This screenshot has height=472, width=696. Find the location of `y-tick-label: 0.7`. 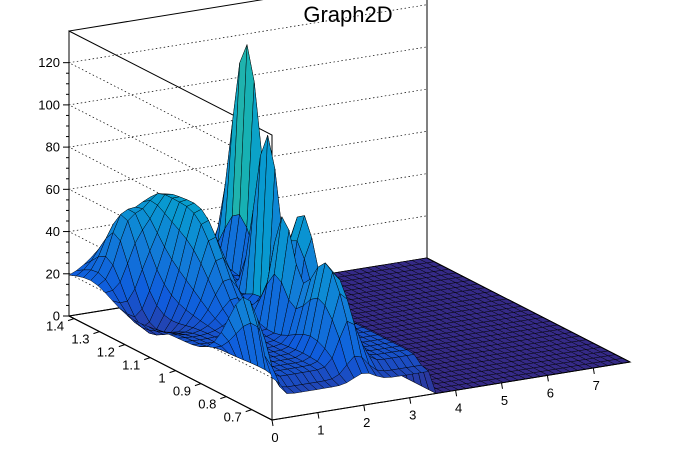

y-tick-label: 0.7 is located at coordinates (233, 417).